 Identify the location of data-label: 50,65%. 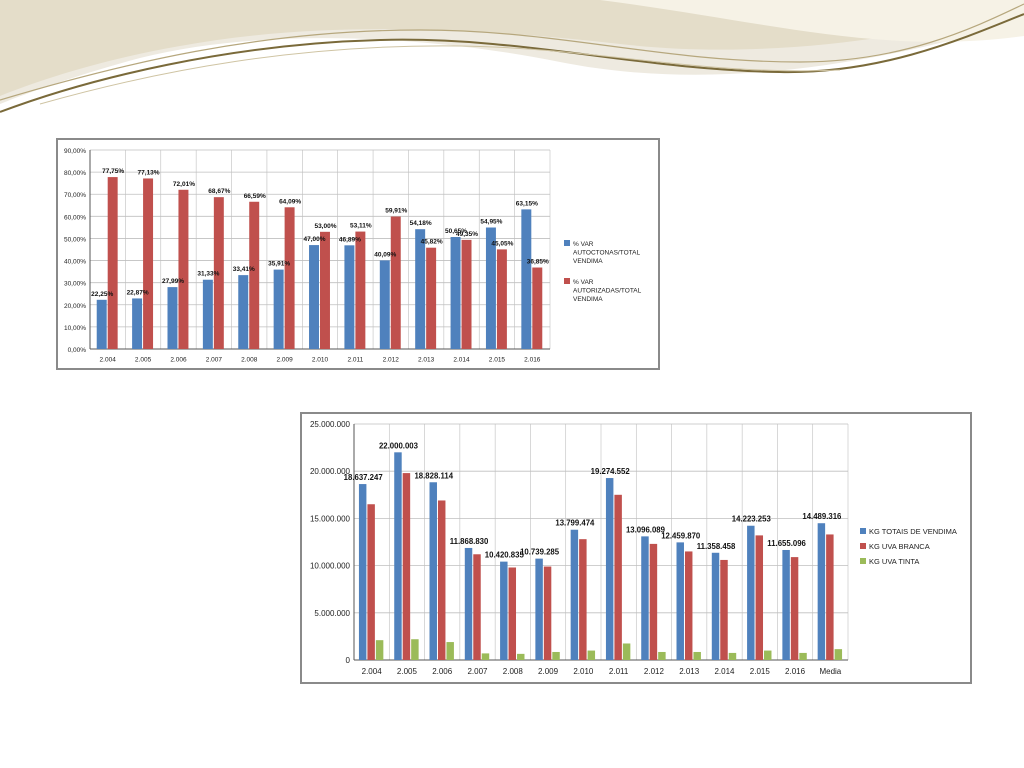
(456, 231).